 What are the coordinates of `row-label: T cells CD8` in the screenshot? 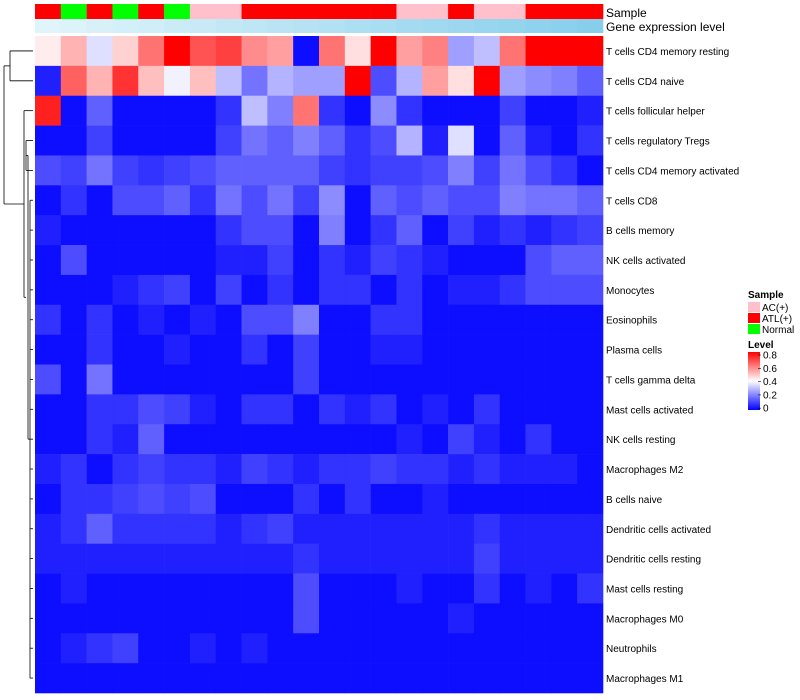 It's located at (632, 201).